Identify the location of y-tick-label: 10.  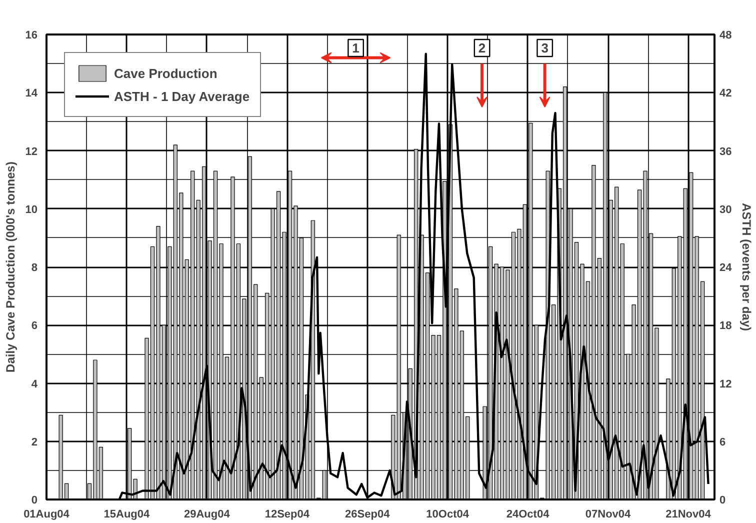
(31, 210).